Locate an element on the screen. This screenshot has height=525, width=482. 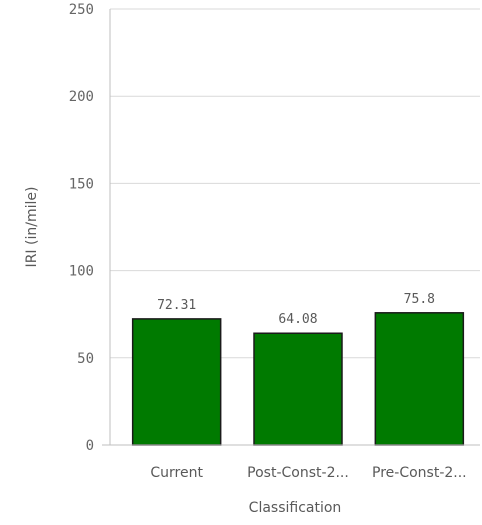
y-tick-label: 200 is located at coordinates (81, 97).